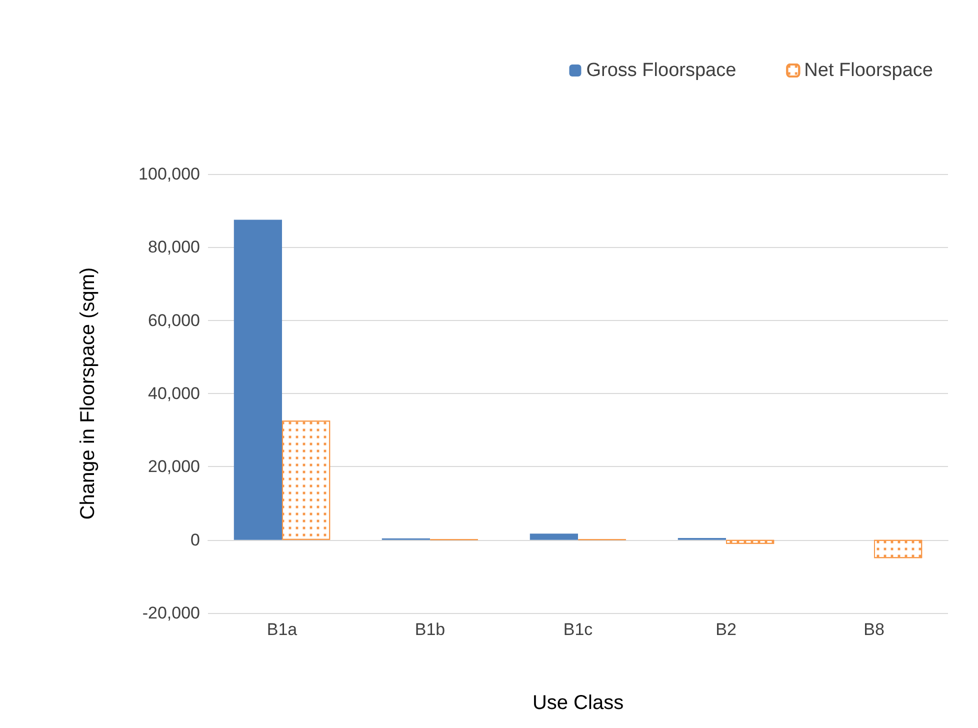  I want to click on y-tick-label: 100,000, so click(169, 174).